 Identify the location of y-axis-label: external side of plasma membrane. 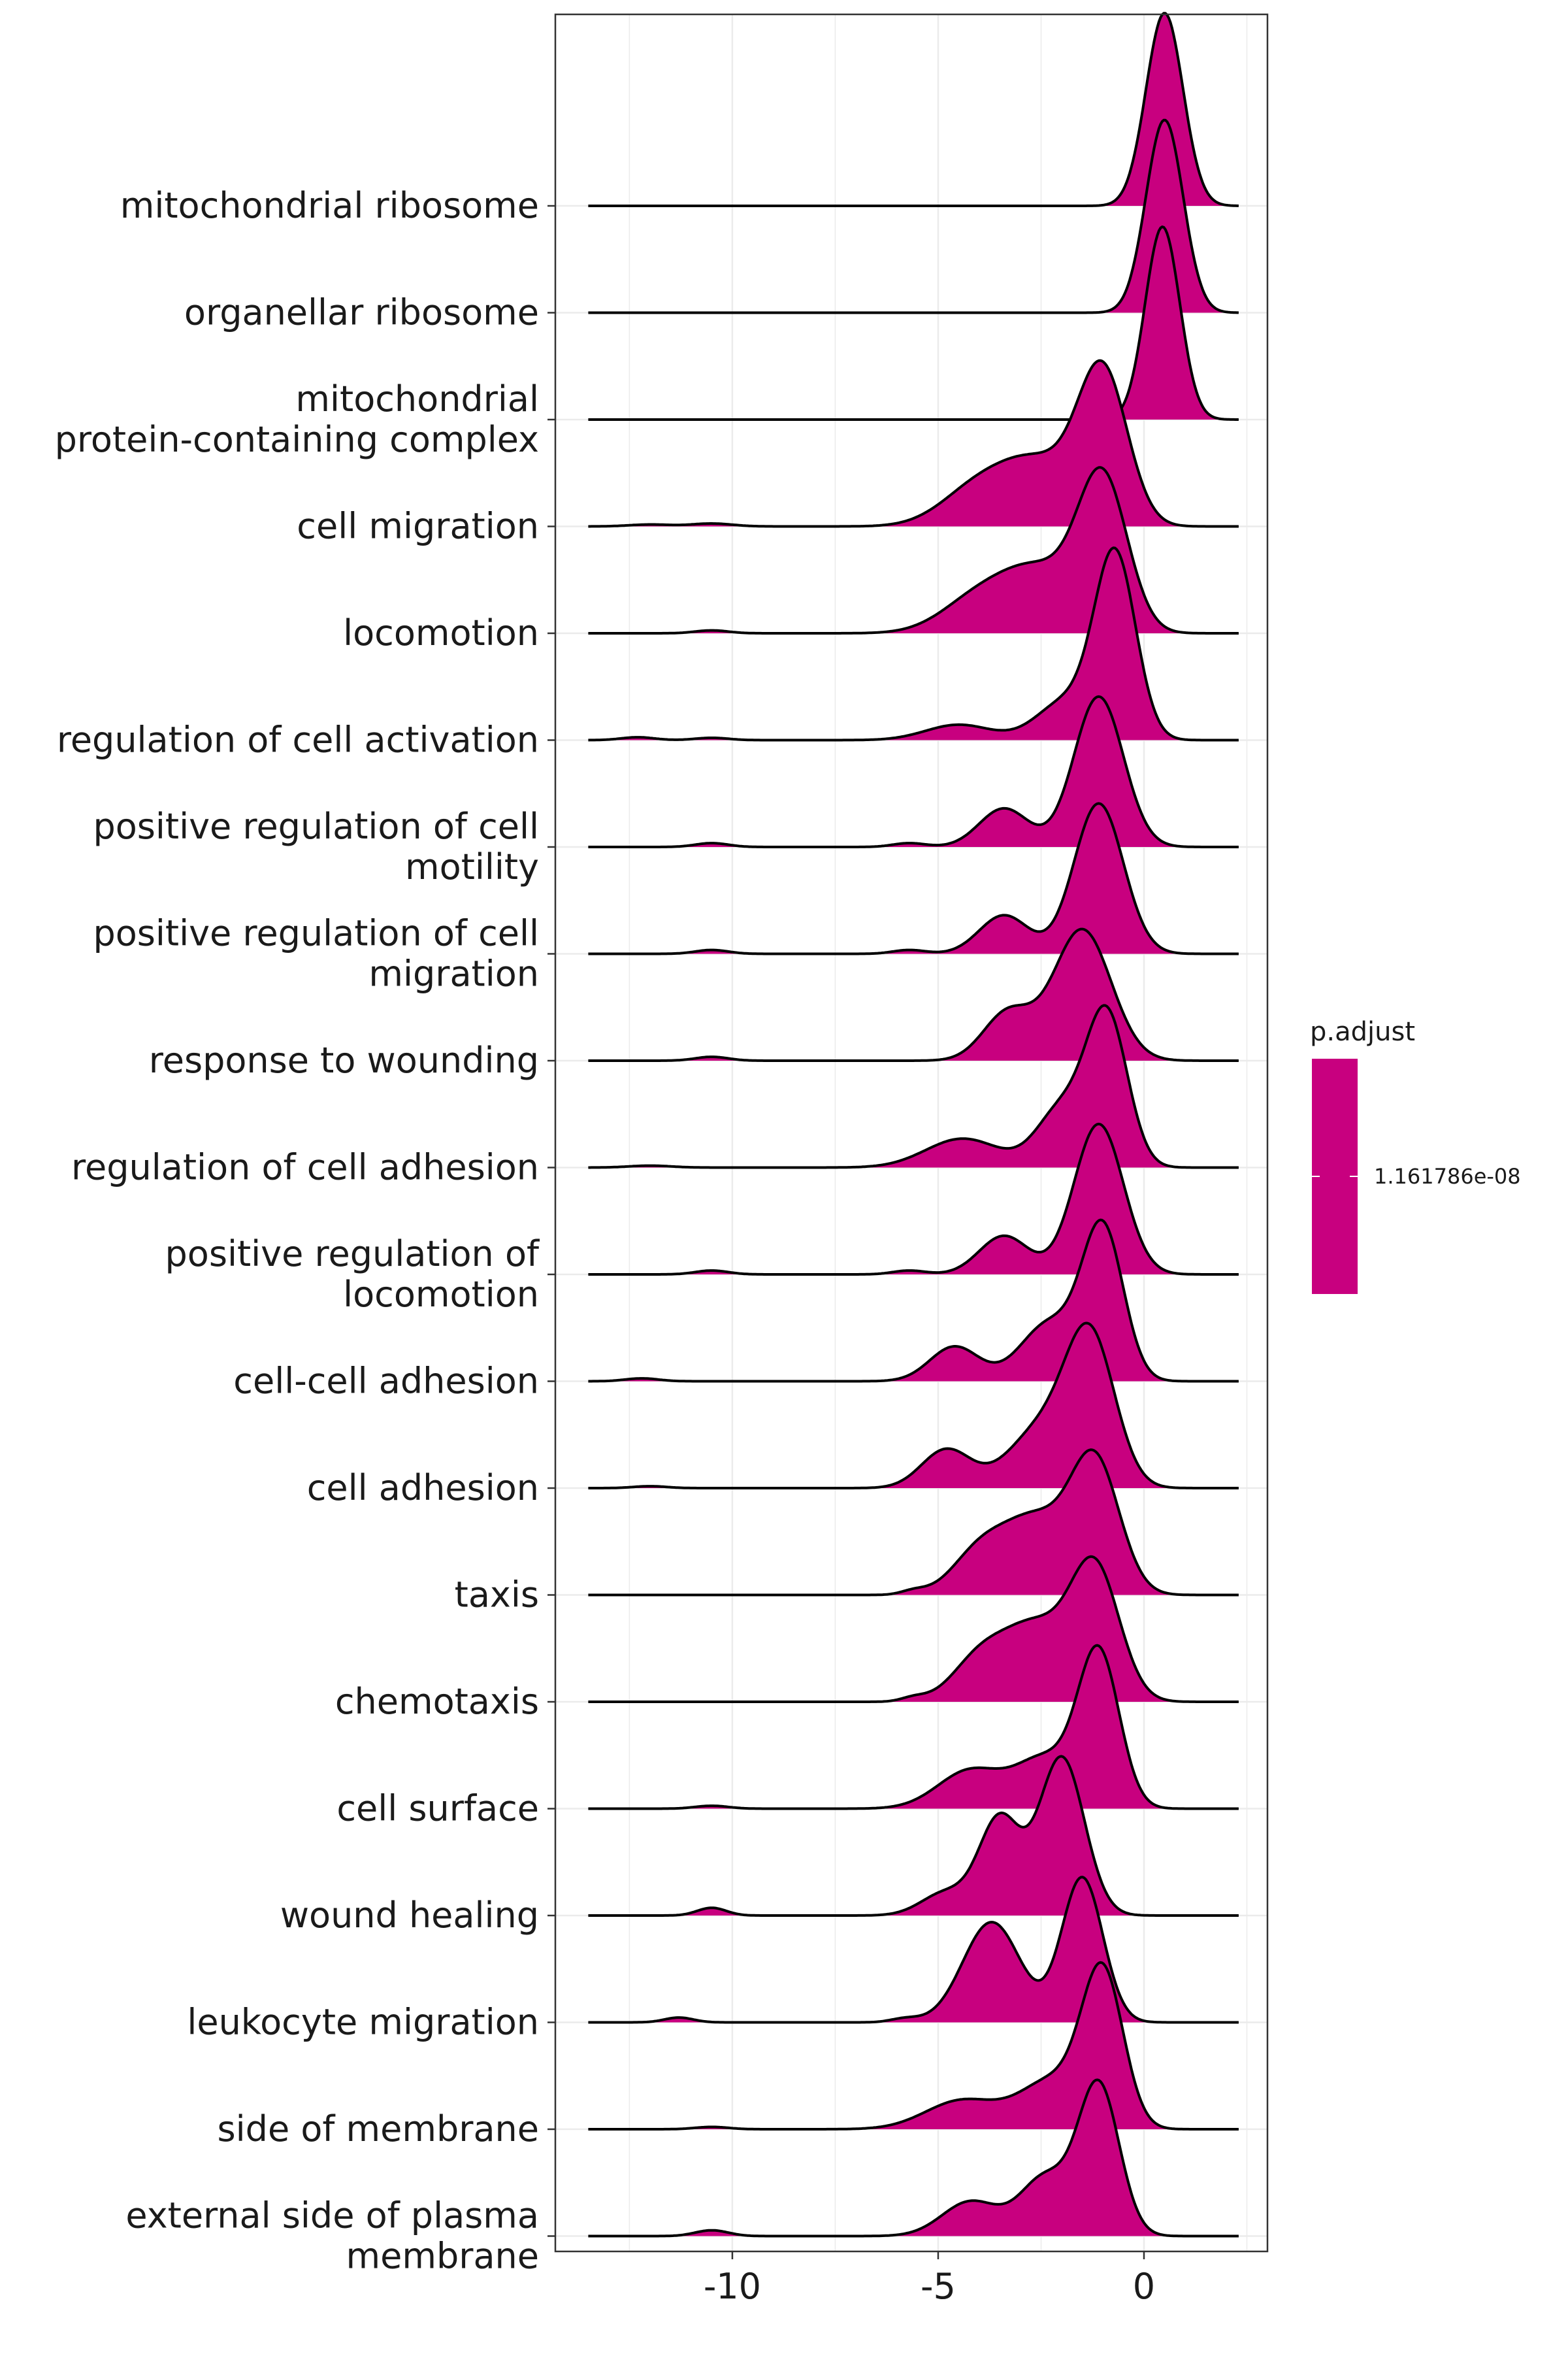
(332, 2236).